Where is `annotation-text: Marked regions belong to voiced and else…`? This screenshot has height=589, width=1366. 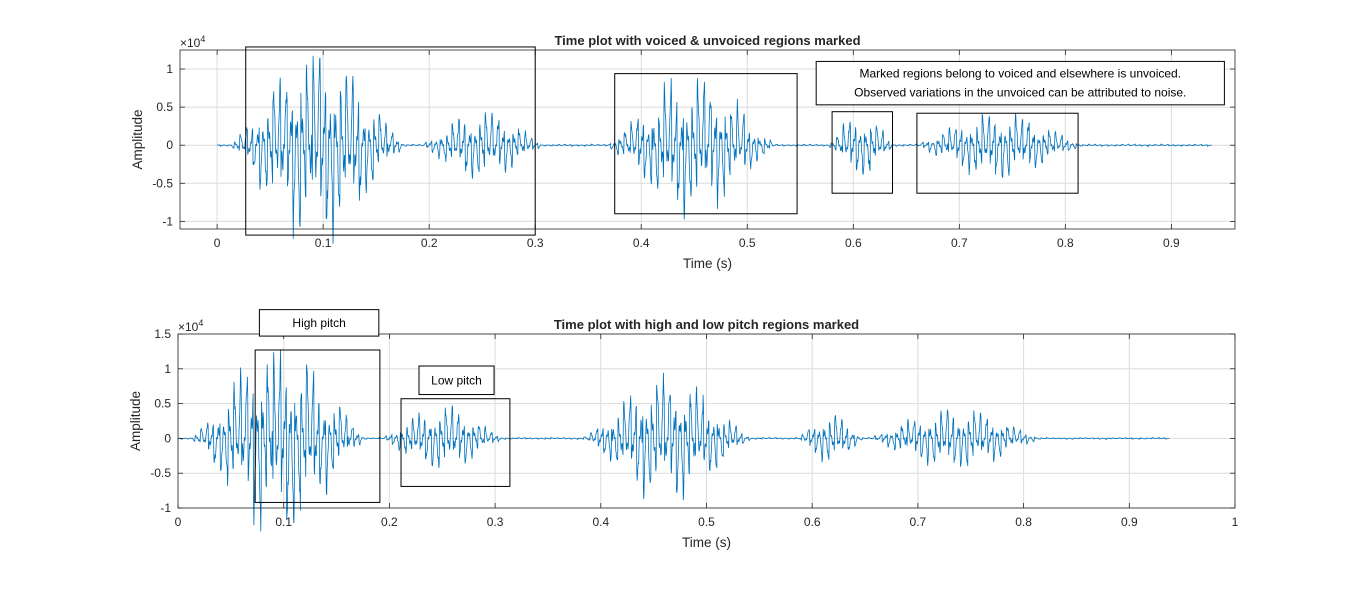
annotation-text: Marked regions belong to voiced and else… is located at coordinates (1021, 74).